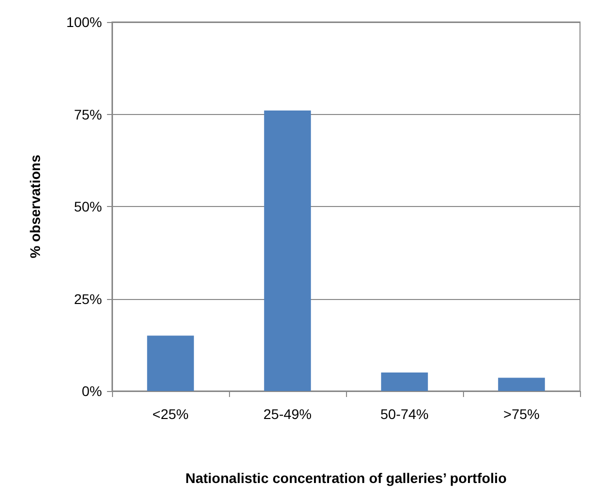 The width and height of the screenshot is (592, 504). I want to click on y-axis-title: % observations, so click(35, 206).